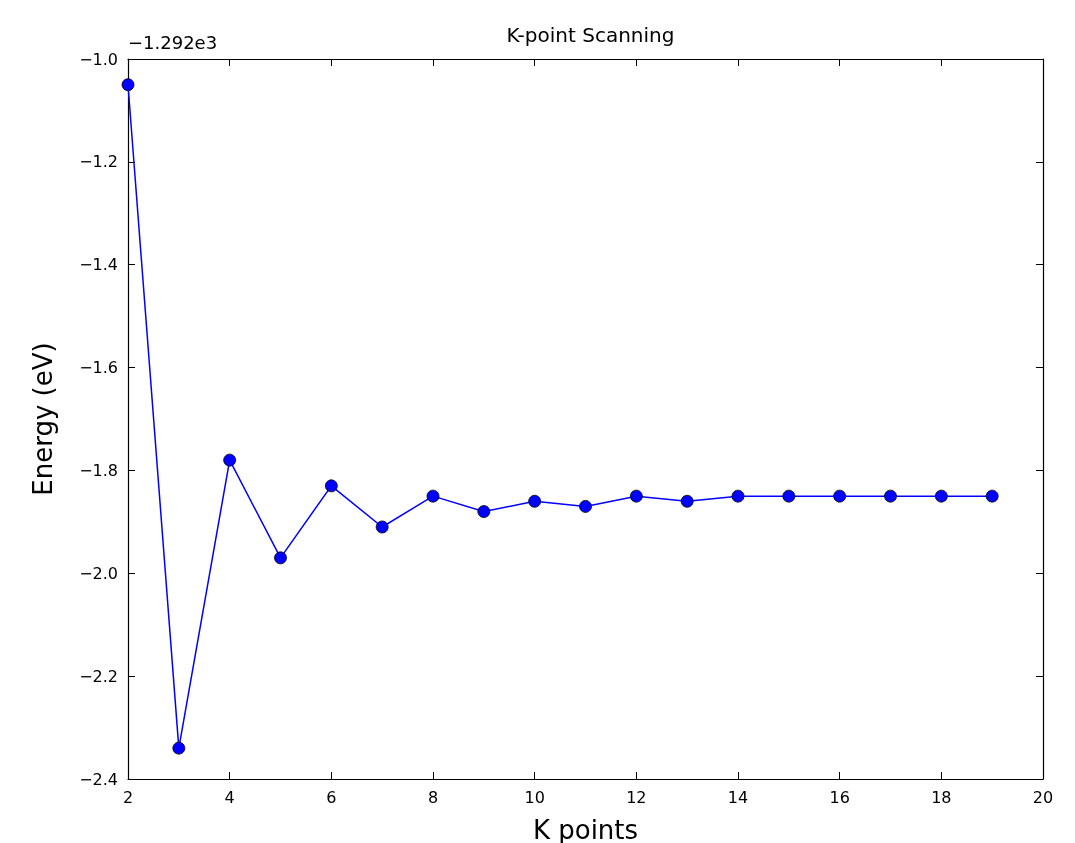 Image resolution: width=1075 pixels, height=843 pixels. What do you see at coordinates (839, 797) in the screenshot?
I see `x-tick-label: 16` at bounding box center [839, 797].